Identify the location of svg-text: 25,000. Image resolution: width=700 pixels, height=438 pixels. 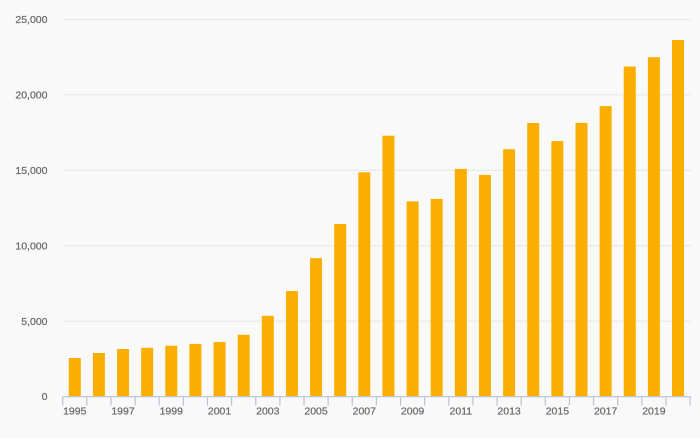
(31, 20).